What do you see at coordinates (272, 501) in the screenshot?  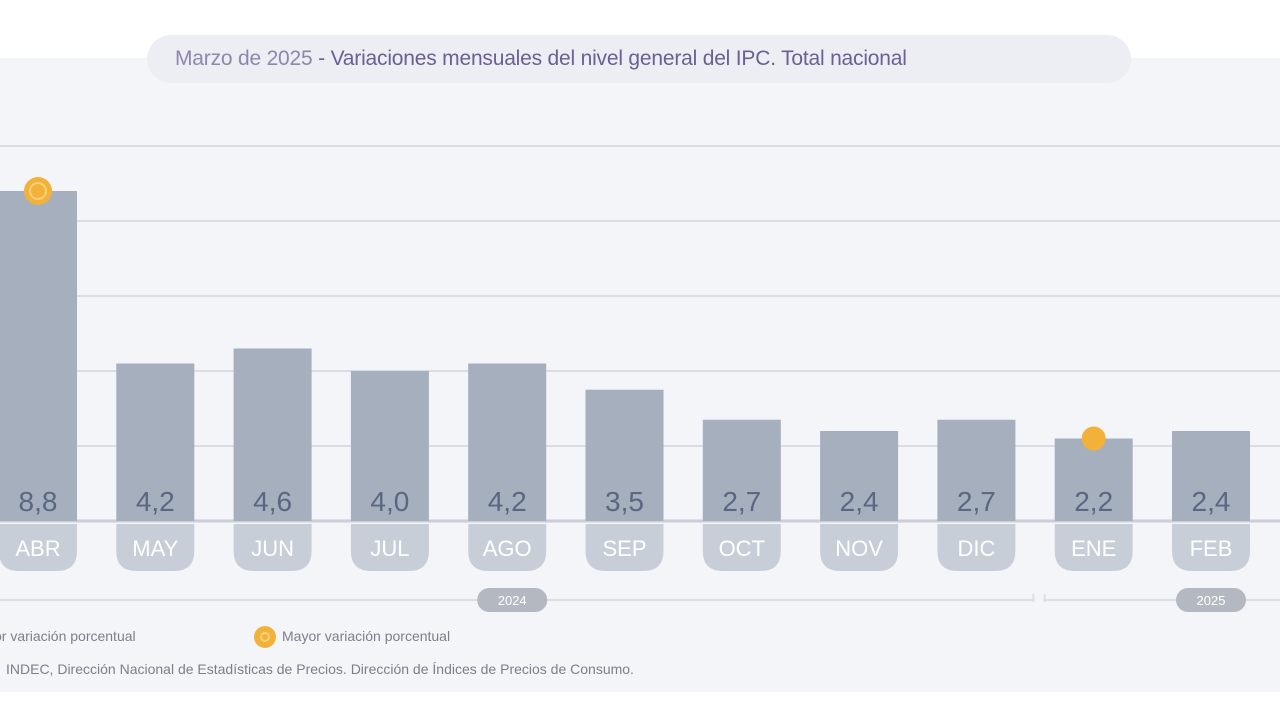 I see `value-label: 4,6` at bounding box center [272, 501].